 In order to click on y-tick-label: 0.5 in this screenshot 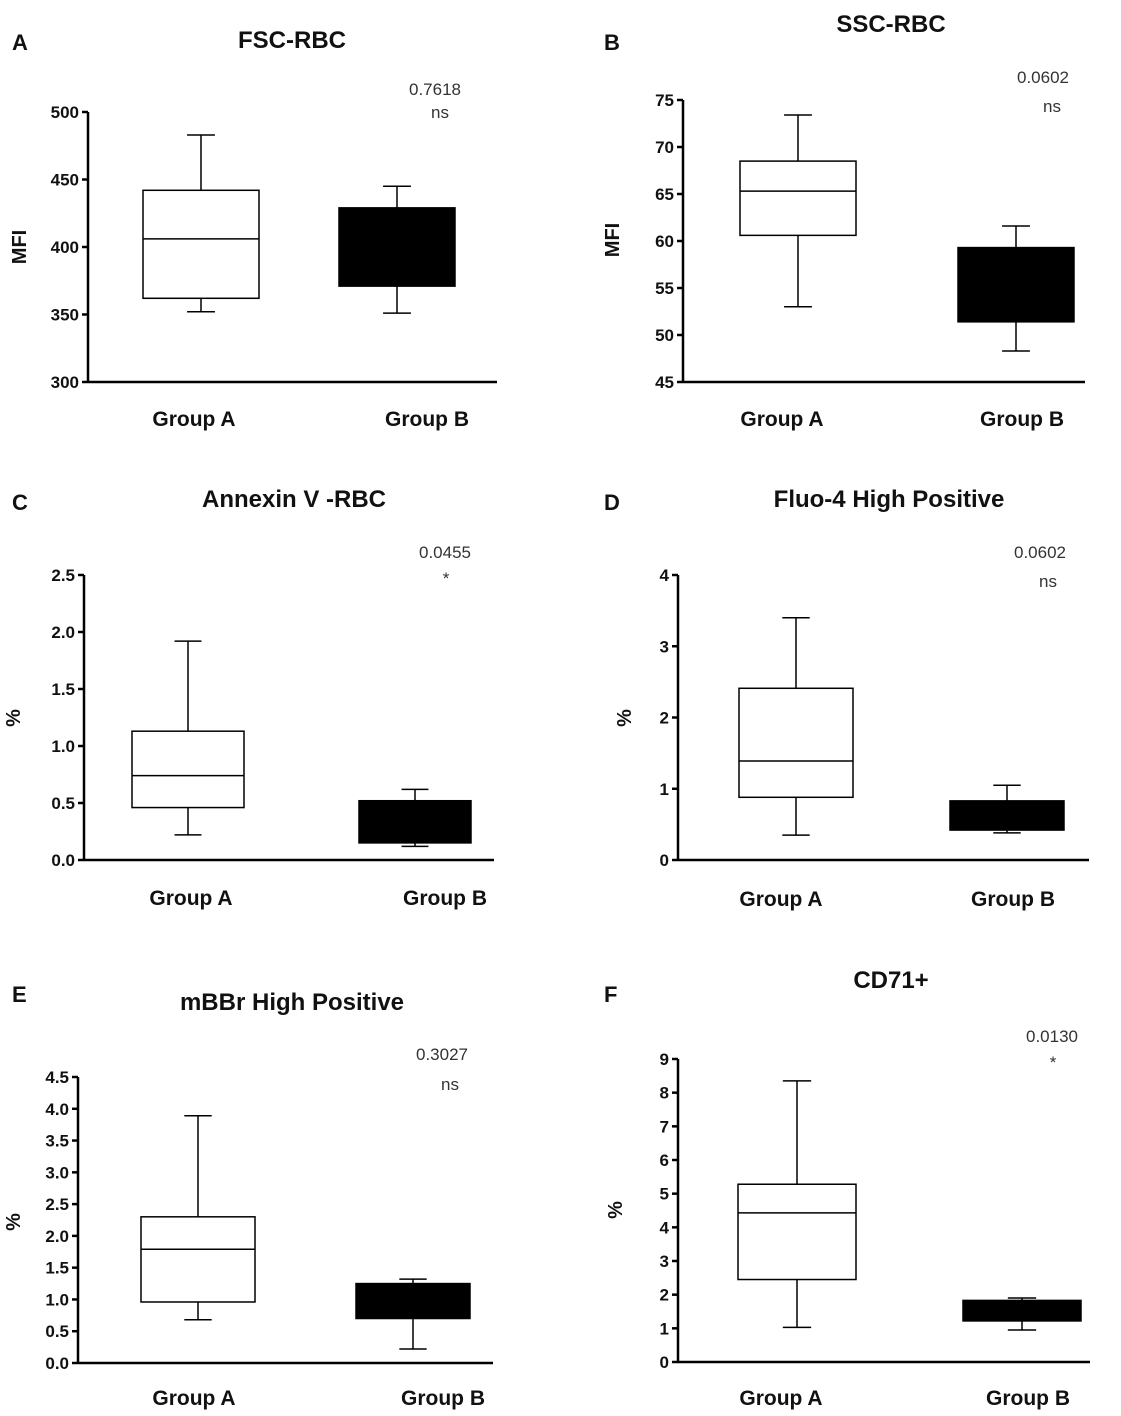, I will do `click(57, 1331)`.